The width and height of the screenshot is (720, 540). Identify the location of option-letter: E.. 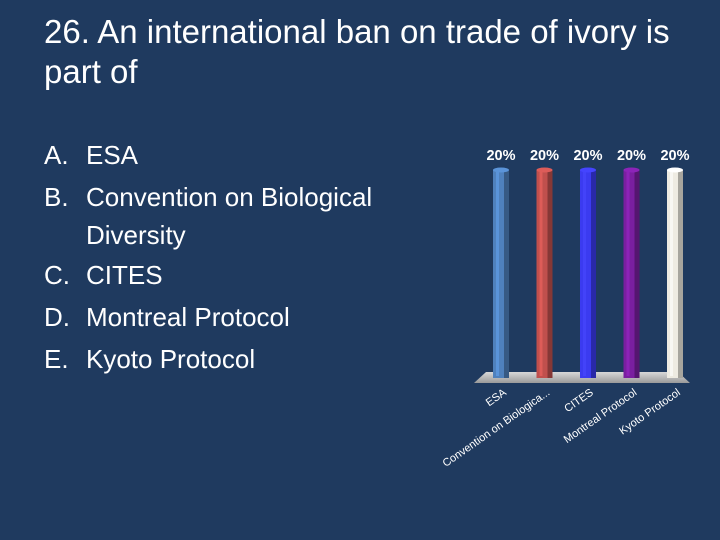
(56, 359).